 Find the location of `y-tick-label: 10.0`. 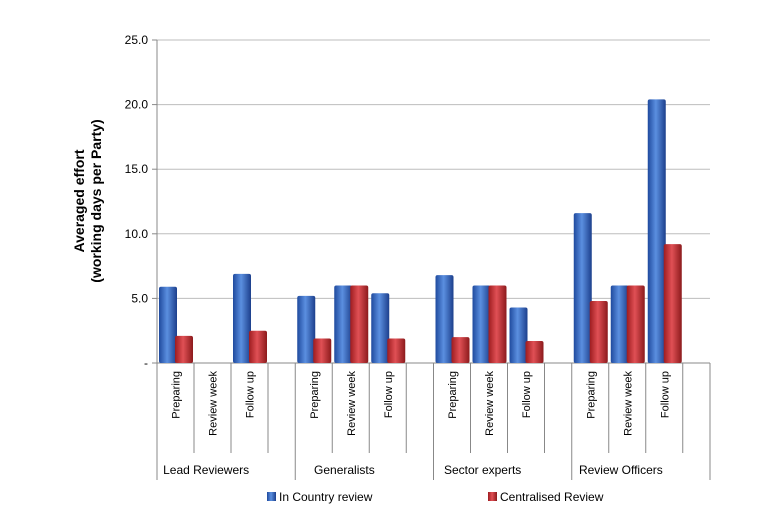

y-tick-label: 10.0 is located at coordinates (137, 234).